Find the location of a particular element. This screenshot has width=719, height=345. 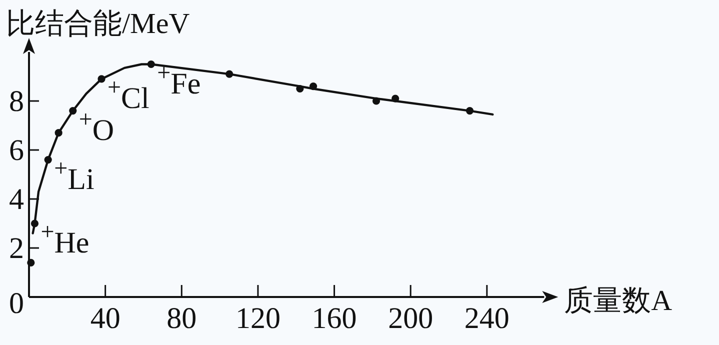

x-tick-label: 160 is located at coordinates (334, 318).